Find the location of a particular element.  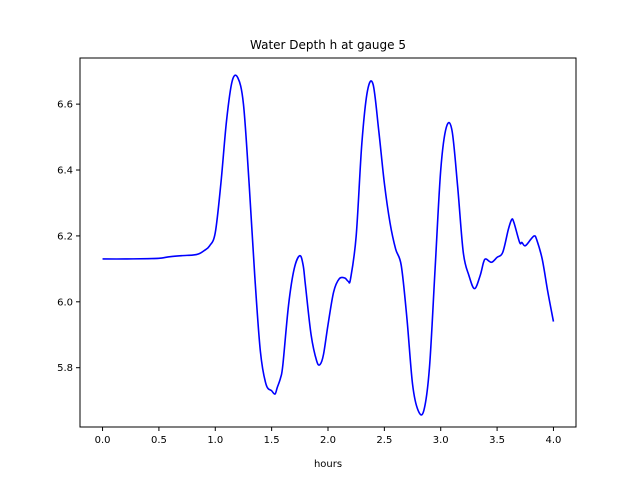

y-axis: 5.8 6.0 6.2 6.4 6.6 is located at coordinates (68, 237).